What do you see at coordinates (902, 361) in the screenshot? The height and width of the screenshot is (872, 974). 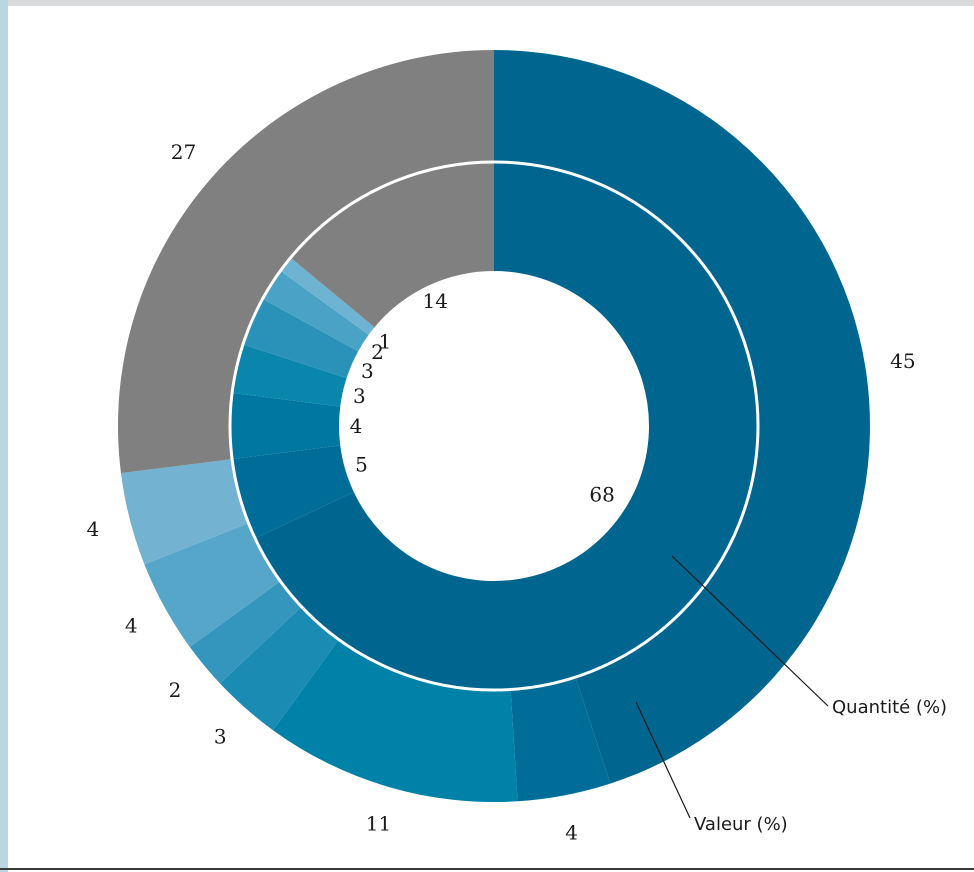 I see `outer-ring-value-label: 45` at bounding box center [902, 361].